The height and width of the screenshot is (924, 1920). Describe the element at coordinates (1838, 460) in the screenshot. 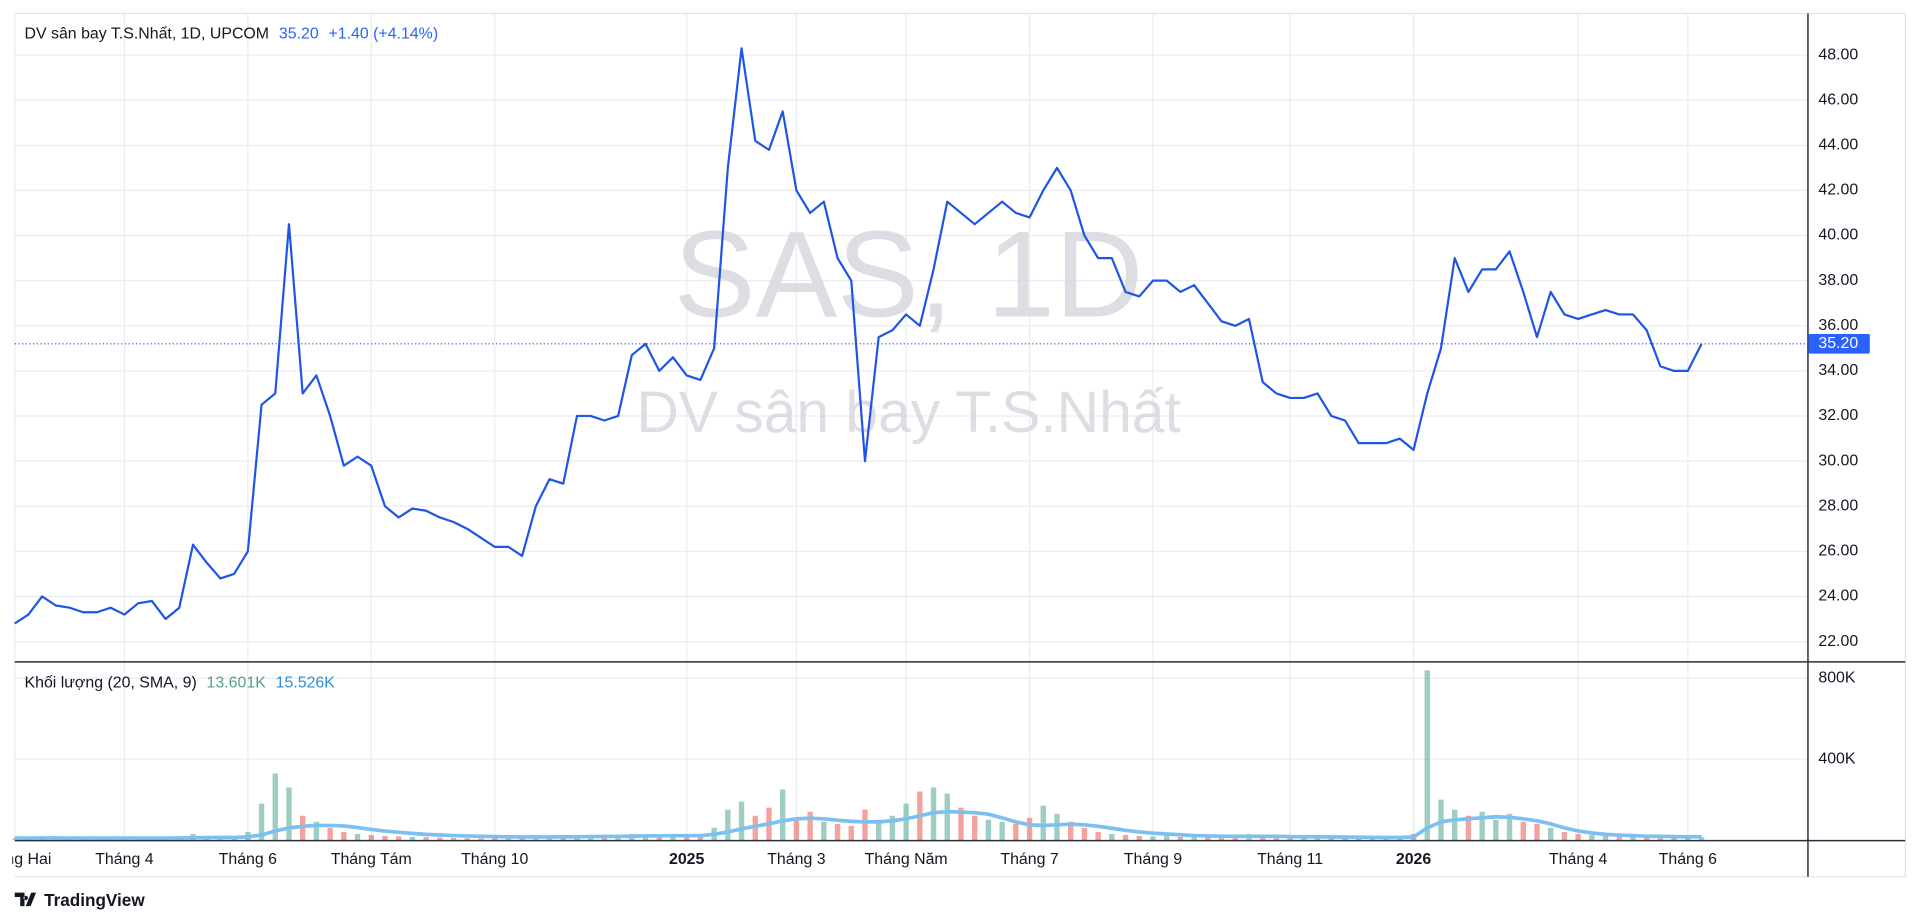

I see `y-tick-label: 30.00` at that location.